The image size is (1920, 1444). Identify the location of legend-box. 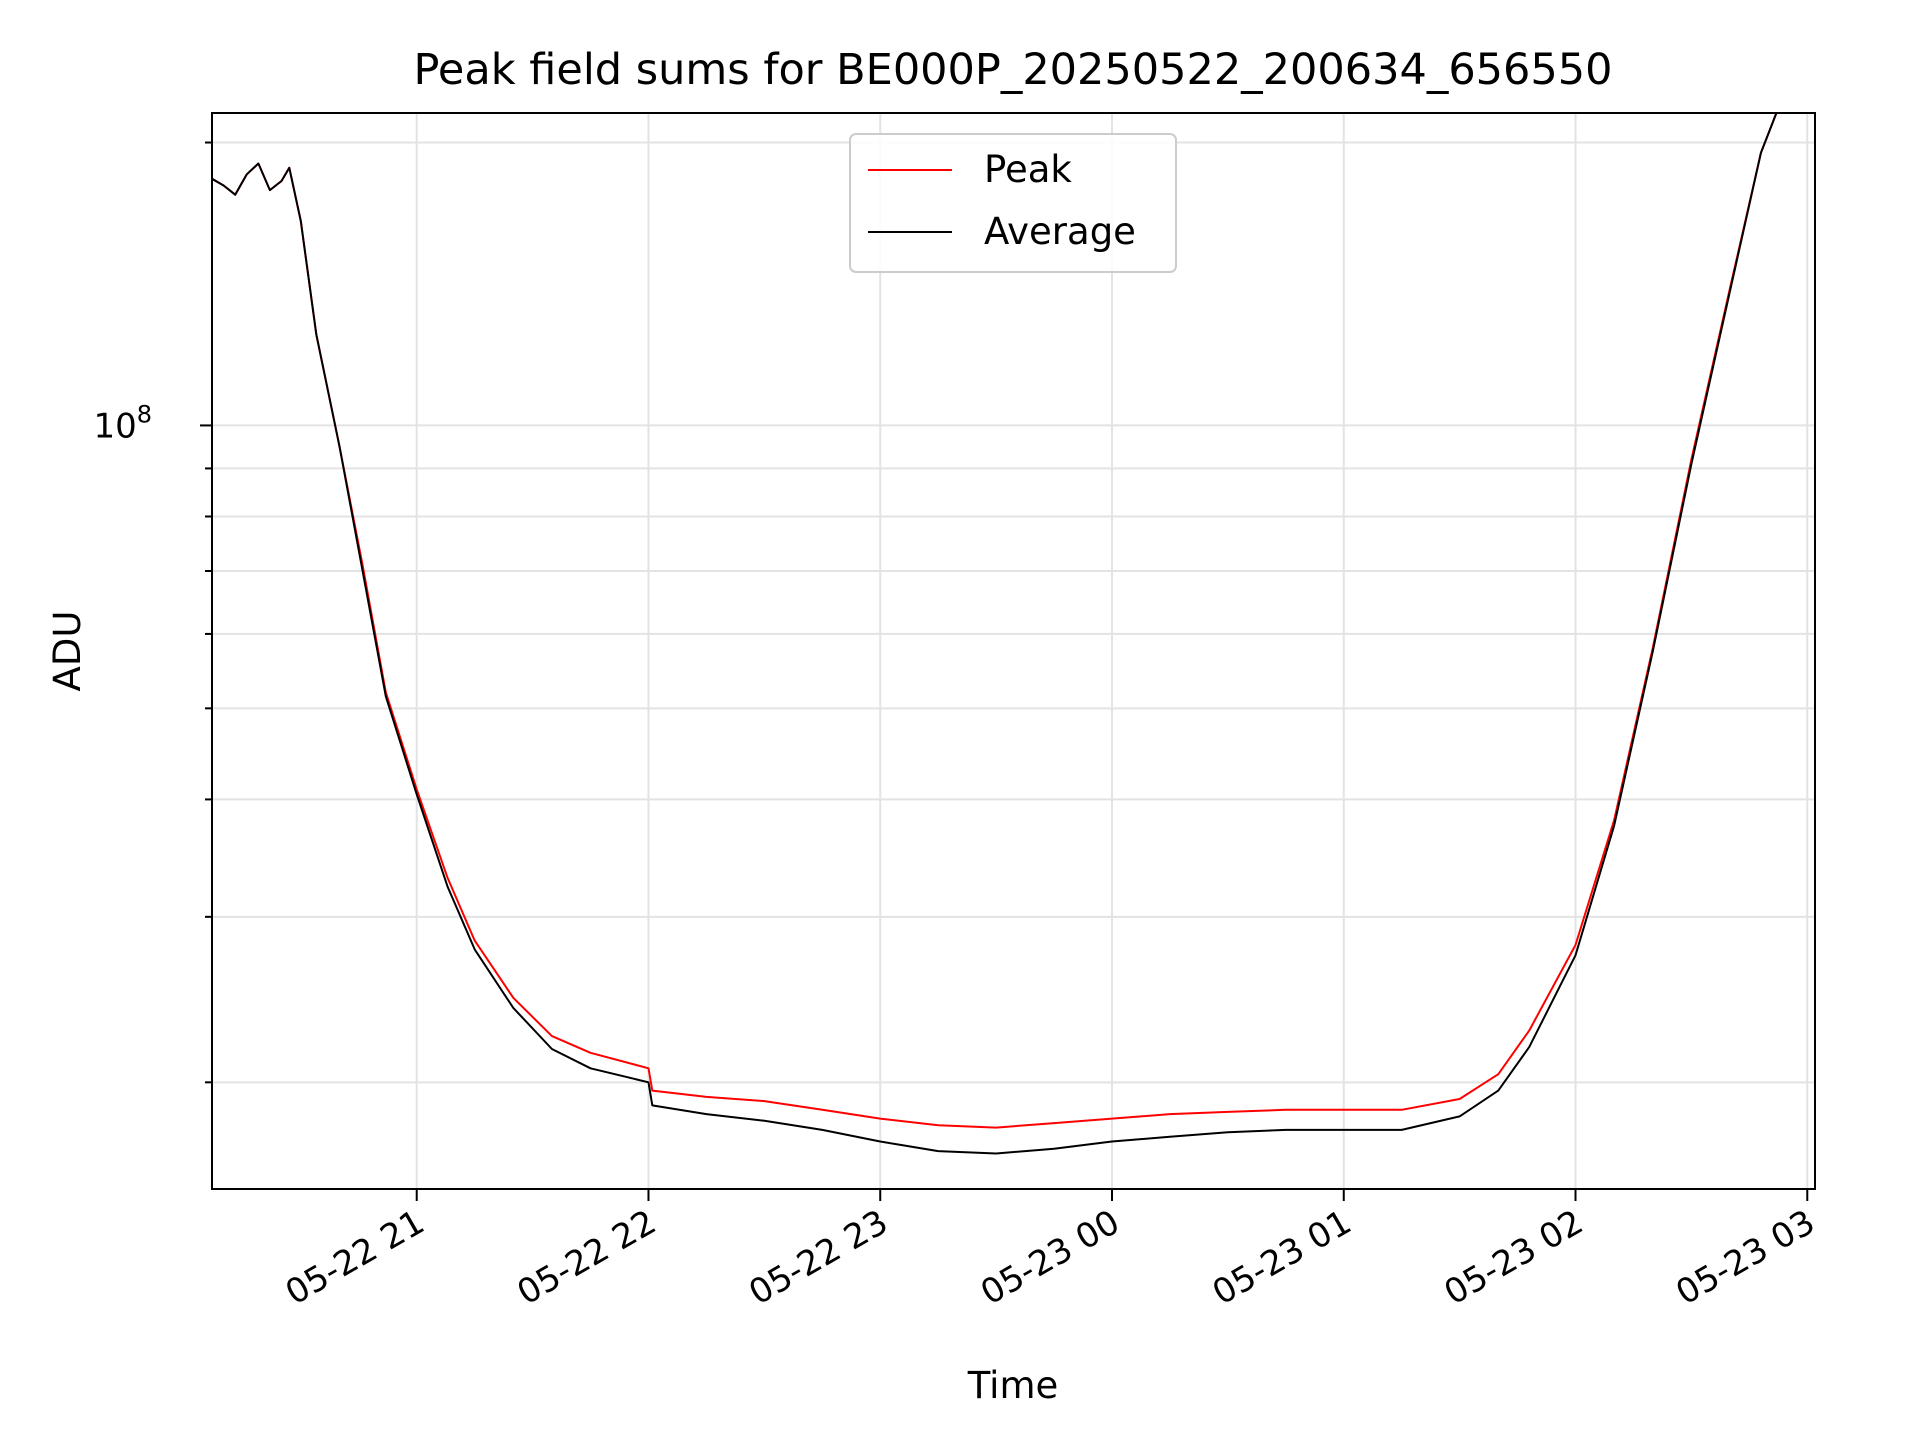
(1013, 203).